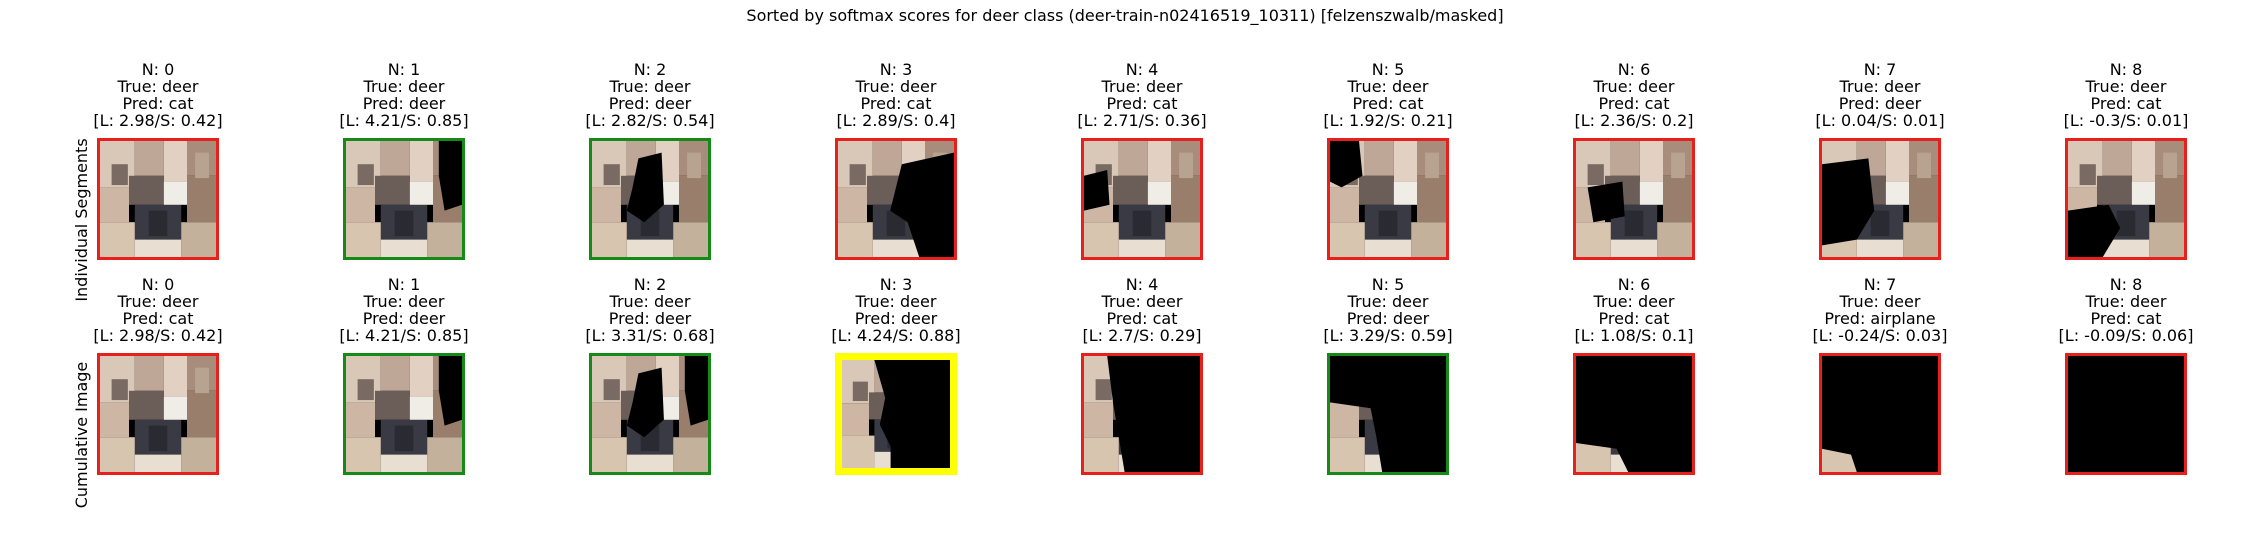 This screenshot has width=2250, height=535. Describe the element at coordinates (81, 435) in the screenshot. I see `row-label-cumulative-image: Cumulative Image` at that location.